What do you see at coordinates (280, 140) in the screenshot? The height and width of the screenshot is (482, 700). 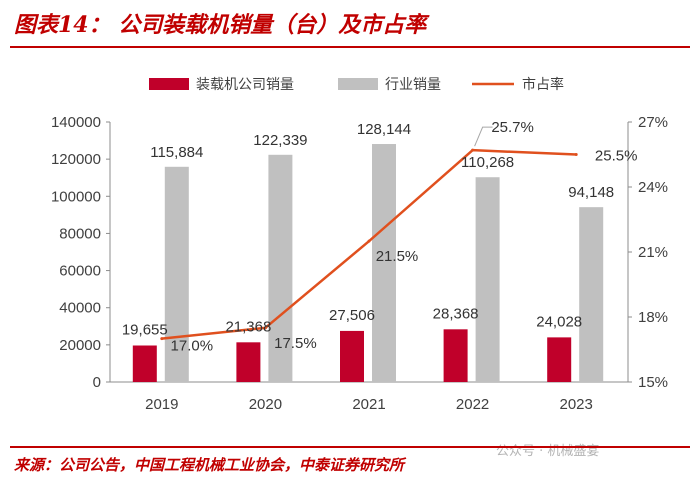 I see `industry-sales-label: 122,339` at bounding box center [280, 140].